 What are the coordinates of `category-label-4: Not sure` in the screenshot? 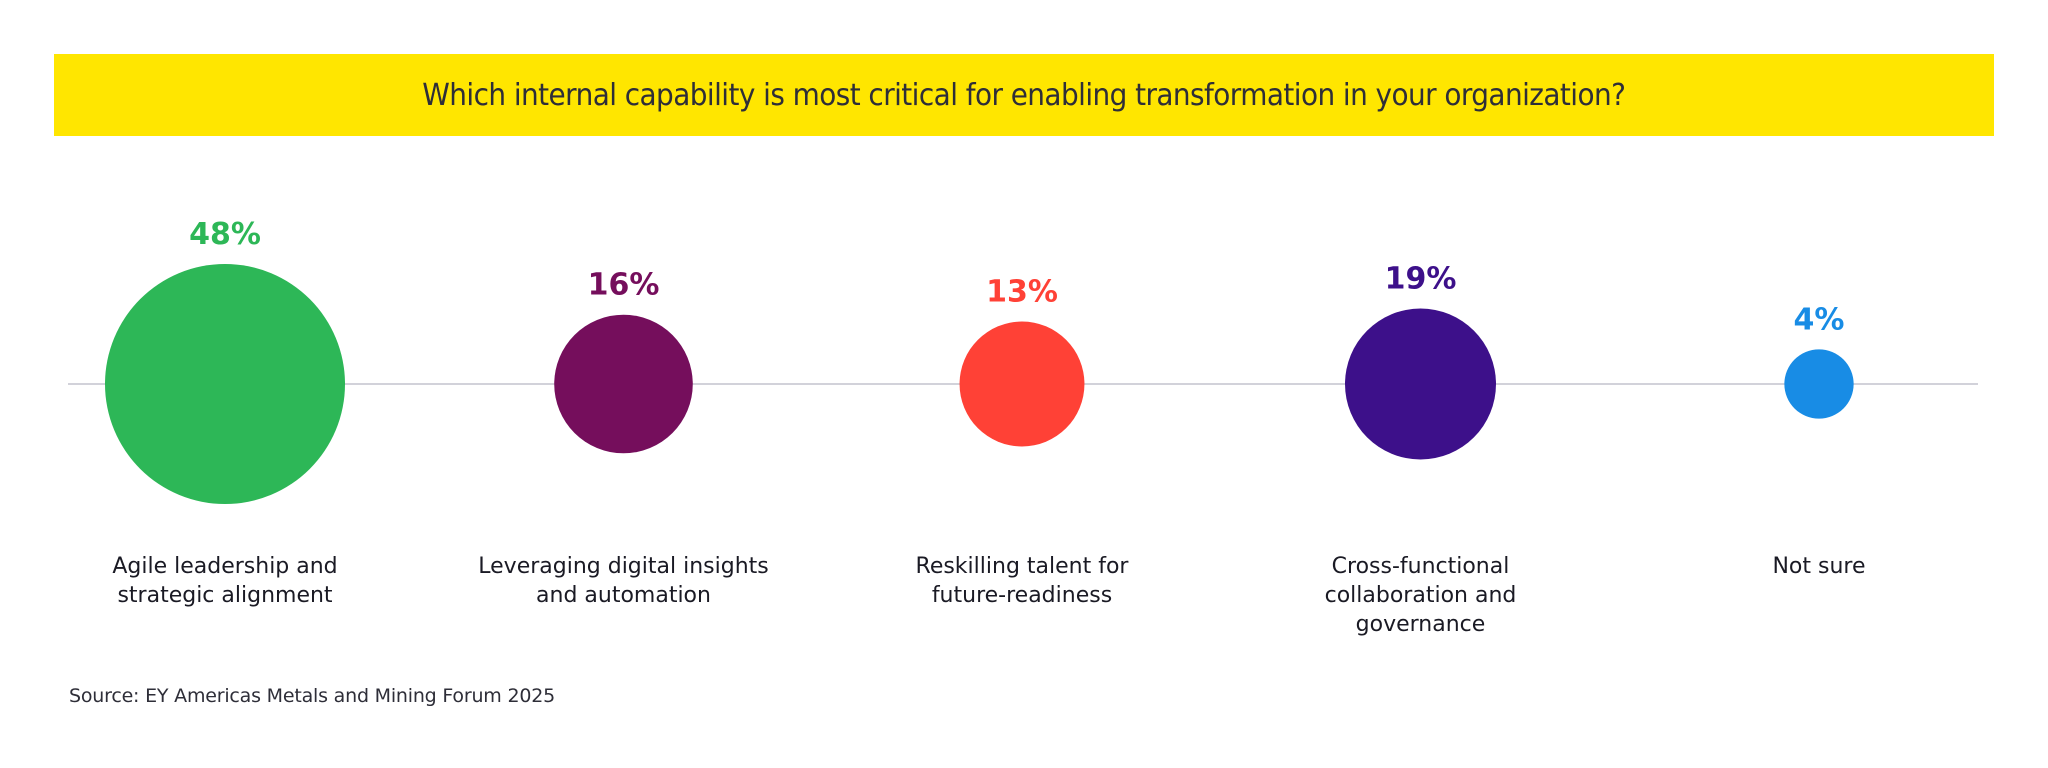 It's located at (1818, 566).